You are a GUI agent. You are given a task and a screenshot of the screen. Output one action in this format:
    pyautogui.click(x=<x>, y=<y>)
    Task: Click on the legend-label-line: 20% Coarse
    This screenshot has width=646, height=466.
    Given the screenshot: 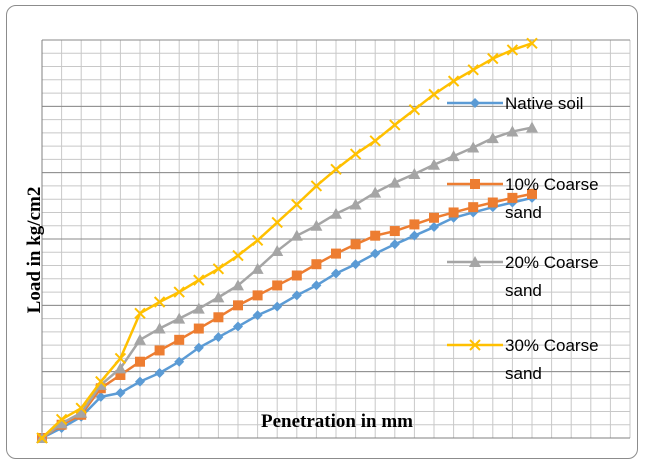 What is the action you would take?
    pyautogui.click(x=552, y=262)
    